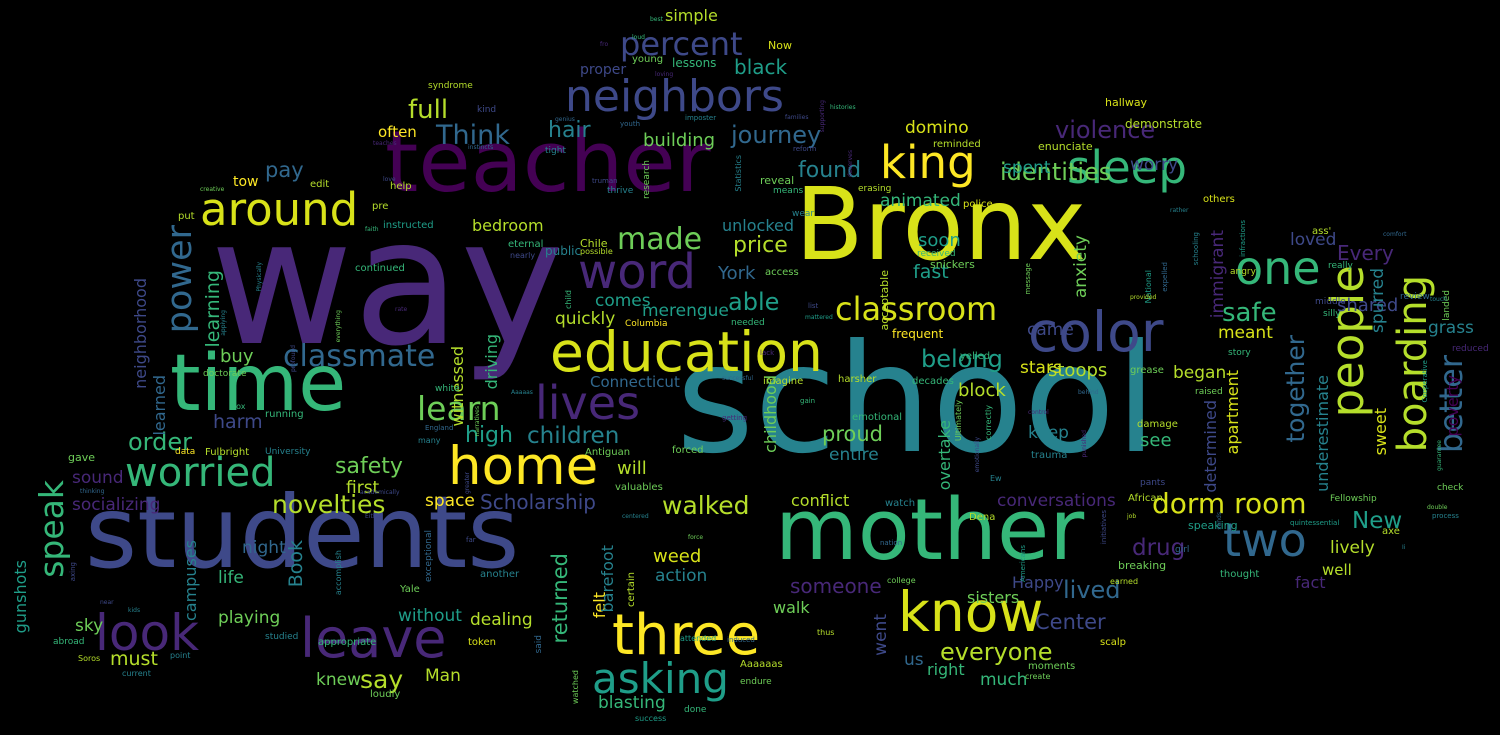 The height and width of the screenshot is (735, 1500). I want to click on word-help: help, so click(401, 186).